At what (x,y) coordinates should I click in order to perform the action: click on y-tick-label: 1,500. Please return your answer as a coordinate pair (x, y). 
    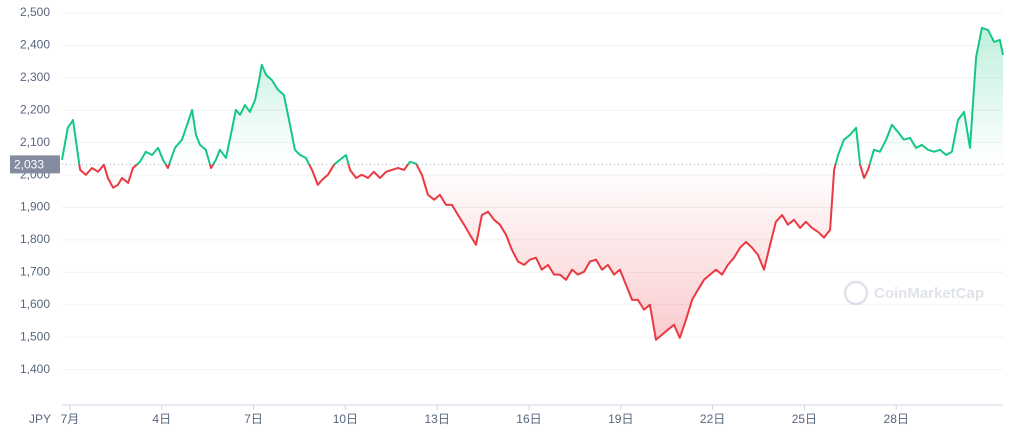
    Looking at the image, I should click on (35, 336).